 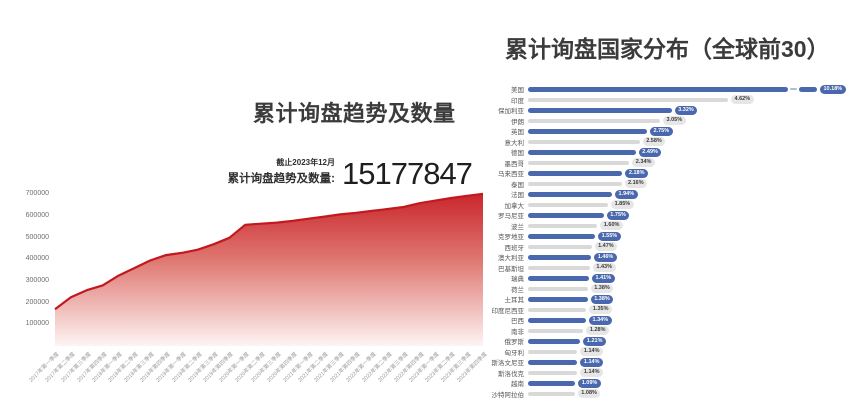 I want to click on y-axis-tick-label: 600000, so click(x=37, y=216).